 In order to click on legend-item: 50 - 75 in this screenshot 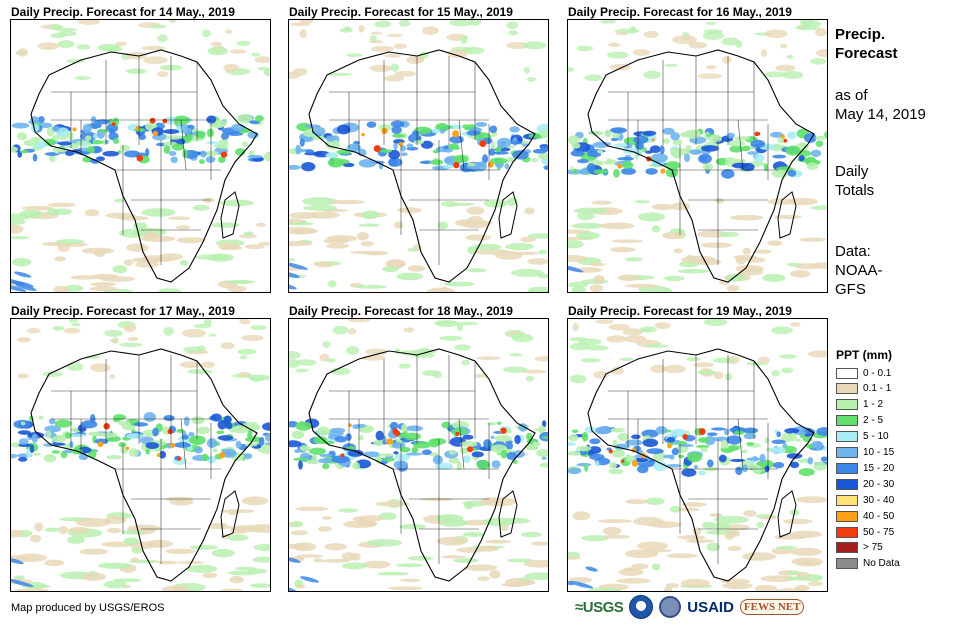, I will do `click(865, 532)`.